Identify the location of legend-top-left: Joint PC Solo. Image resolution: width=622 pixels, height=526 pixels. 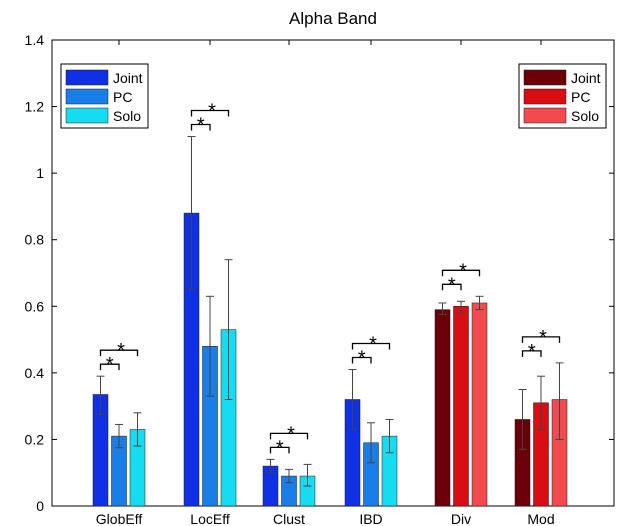
(104, 96).